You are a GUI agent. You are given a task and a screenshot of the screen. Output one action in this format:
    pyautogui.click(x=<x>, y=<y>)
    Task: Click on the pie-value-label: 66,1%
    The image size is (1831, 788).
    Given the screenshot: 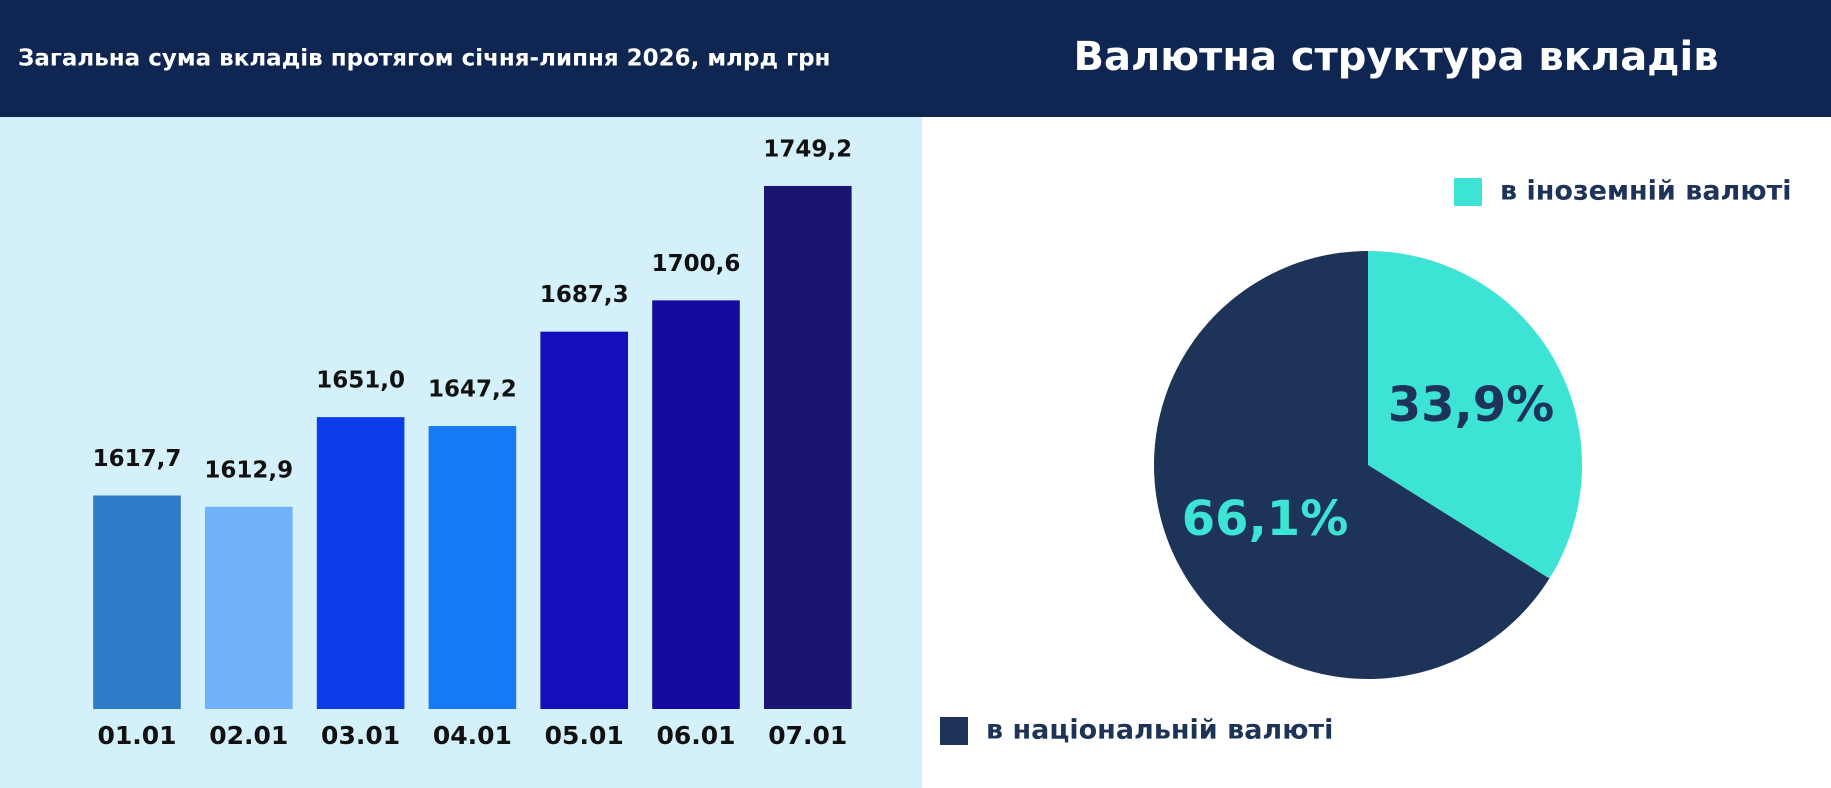 What is the action you would take?
    pyautogui.click(x=1265, y=519)
    